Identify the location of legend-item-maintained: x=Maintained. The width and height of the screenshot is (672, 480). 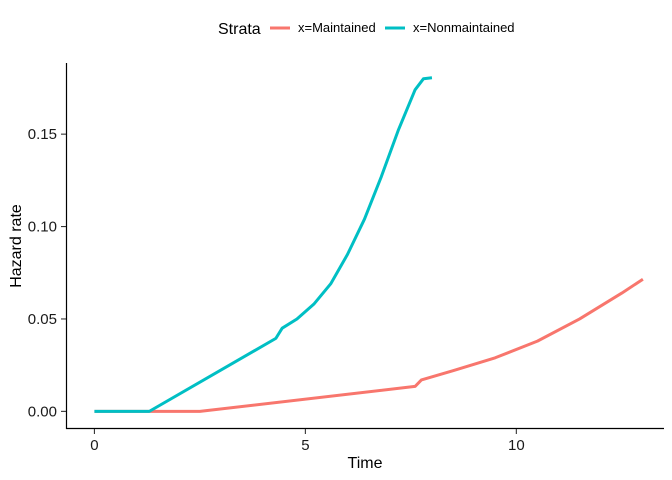
(323, 27).